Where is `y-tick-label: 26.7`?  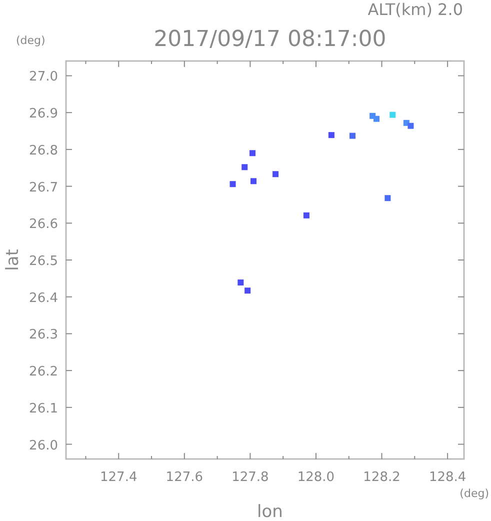
y-tick-label: 26.7 is located at coordinates (43, 188).